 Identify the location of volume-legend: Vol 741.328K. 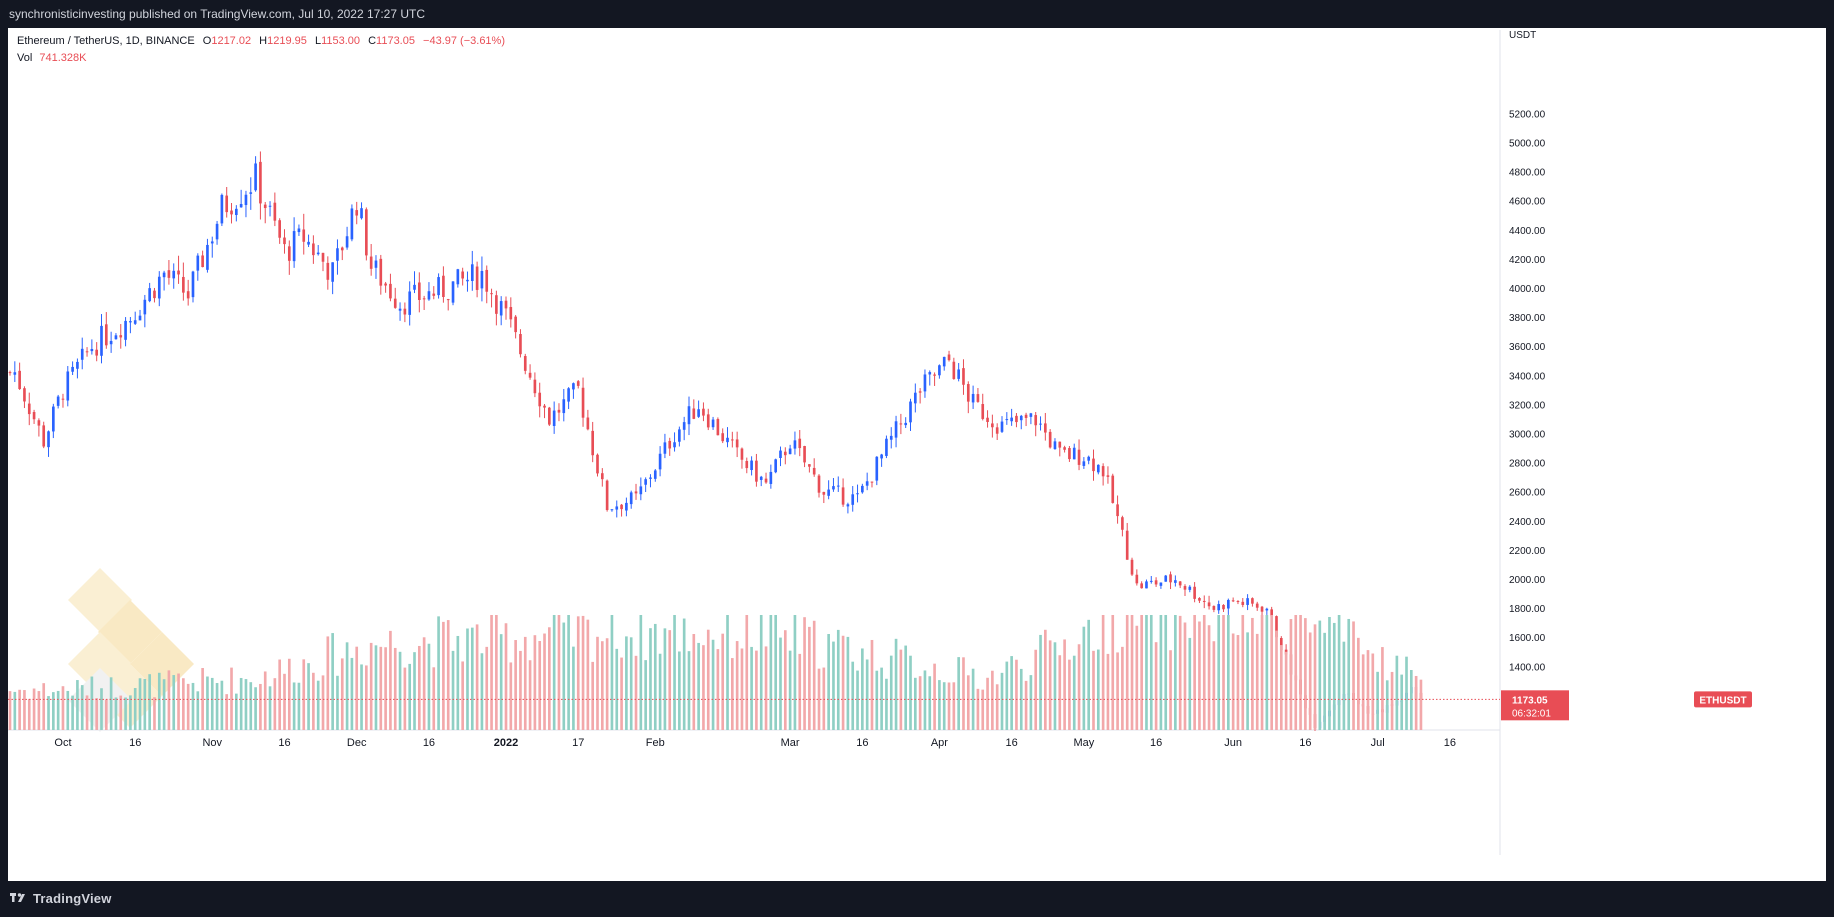
(51, 58).